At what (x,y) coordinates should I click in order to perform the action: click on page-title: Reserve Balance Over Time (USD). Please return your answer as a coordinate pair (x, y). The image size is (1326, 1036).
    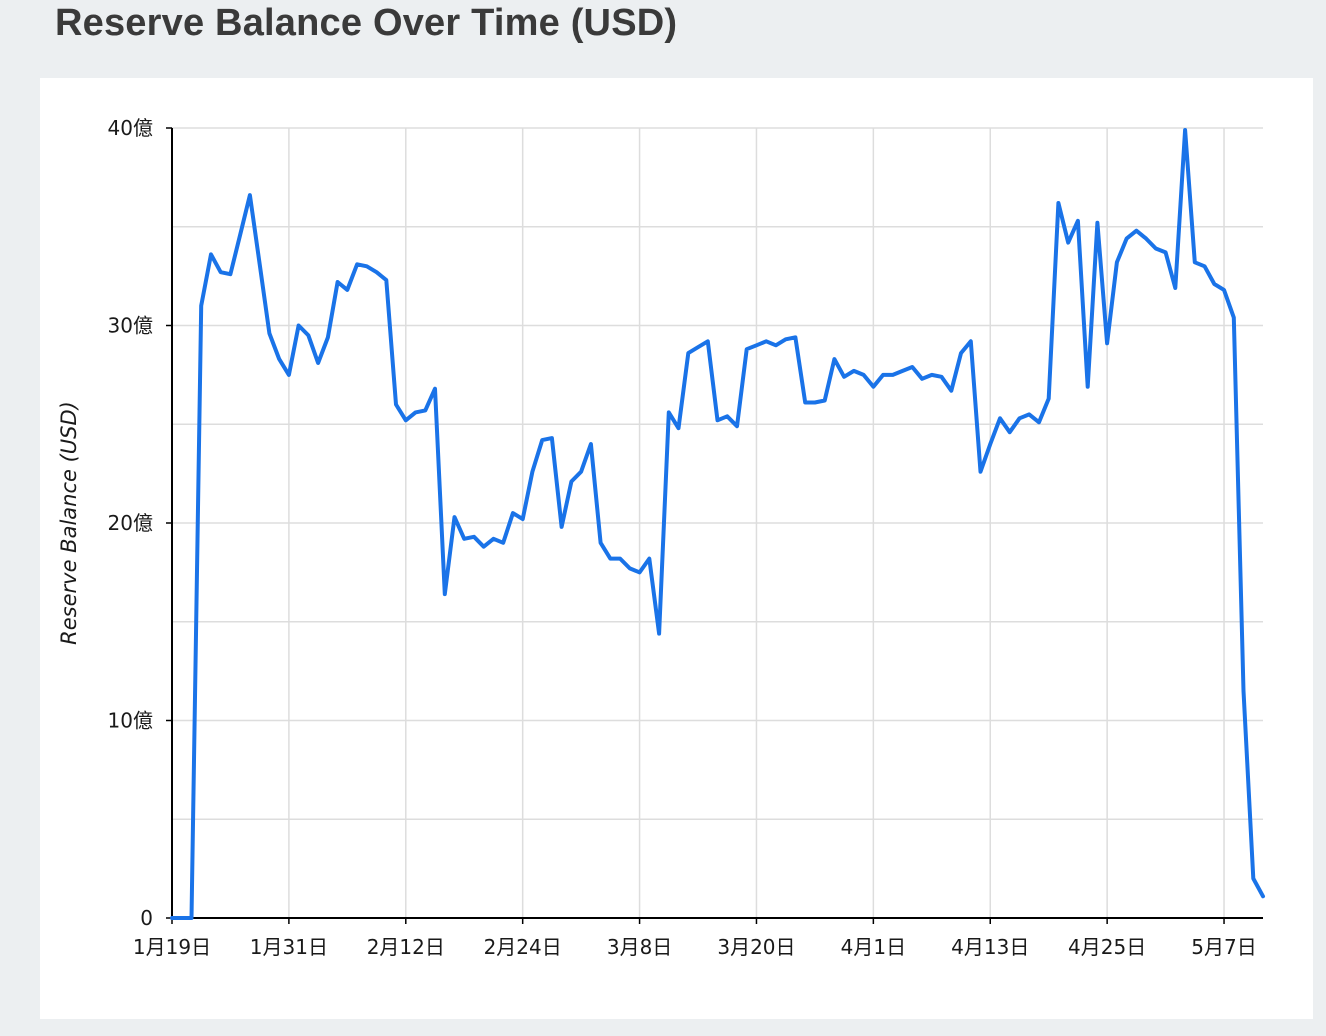
    Looking at the image, I should click on (366, 23).